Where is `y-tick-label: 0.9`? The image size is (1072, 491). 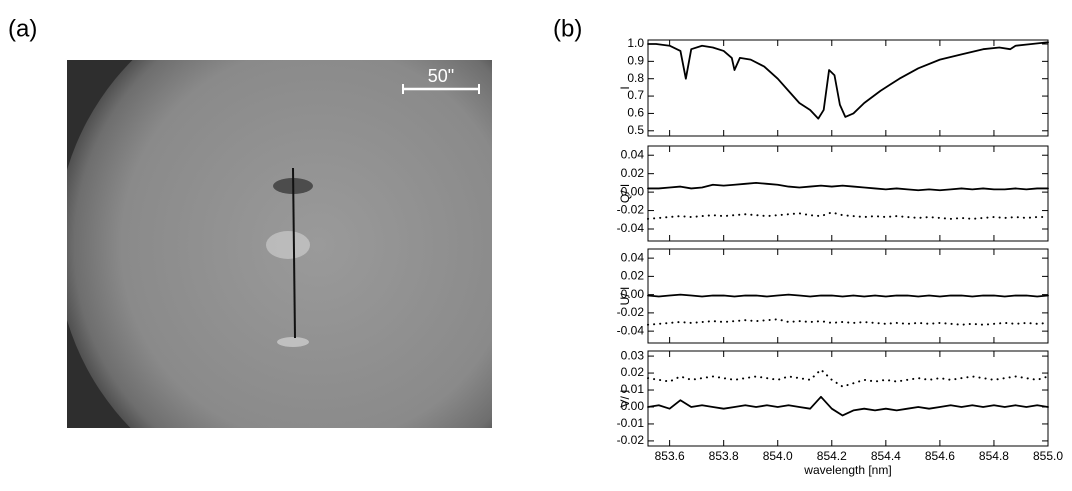
y-tick-label: 0.9 is located at coordinates (635, 61).